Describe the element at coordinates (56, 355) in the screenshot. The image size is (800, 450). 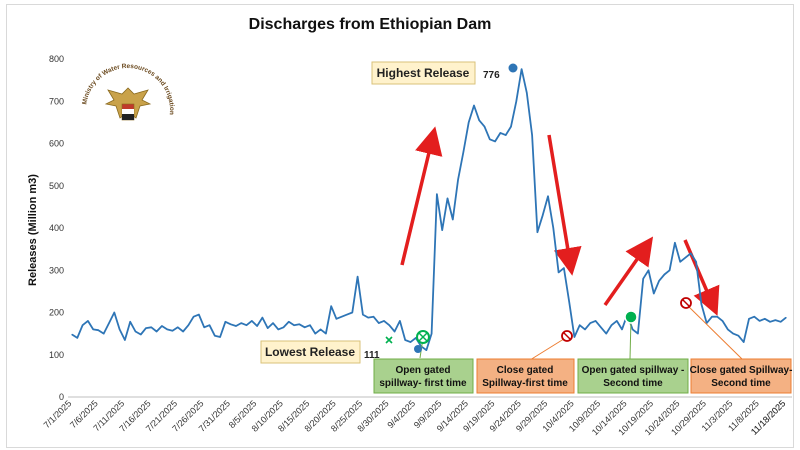
I see `y-tick-label: 100` at that location.